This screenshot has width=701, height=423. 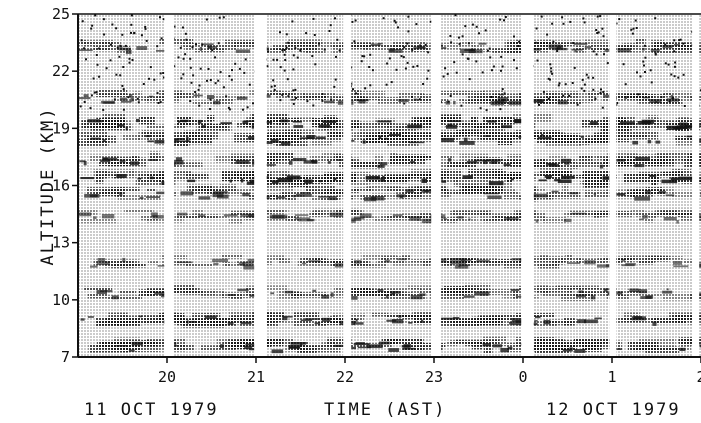 What do you see at coordinates (256, 377) in the screenshot?
I see `x-tick-label: 21` at bounding box center [256, 377].